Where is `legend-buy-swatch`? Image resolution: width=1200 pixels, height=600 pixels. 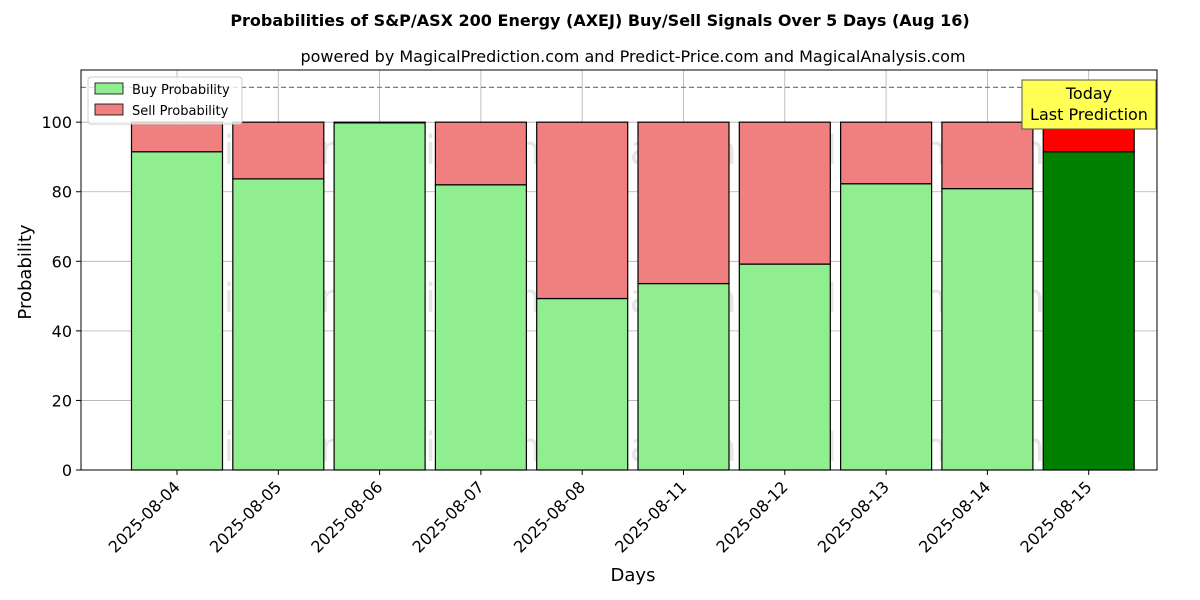 legend-buy-swatch is located at coordinates (109, 88).